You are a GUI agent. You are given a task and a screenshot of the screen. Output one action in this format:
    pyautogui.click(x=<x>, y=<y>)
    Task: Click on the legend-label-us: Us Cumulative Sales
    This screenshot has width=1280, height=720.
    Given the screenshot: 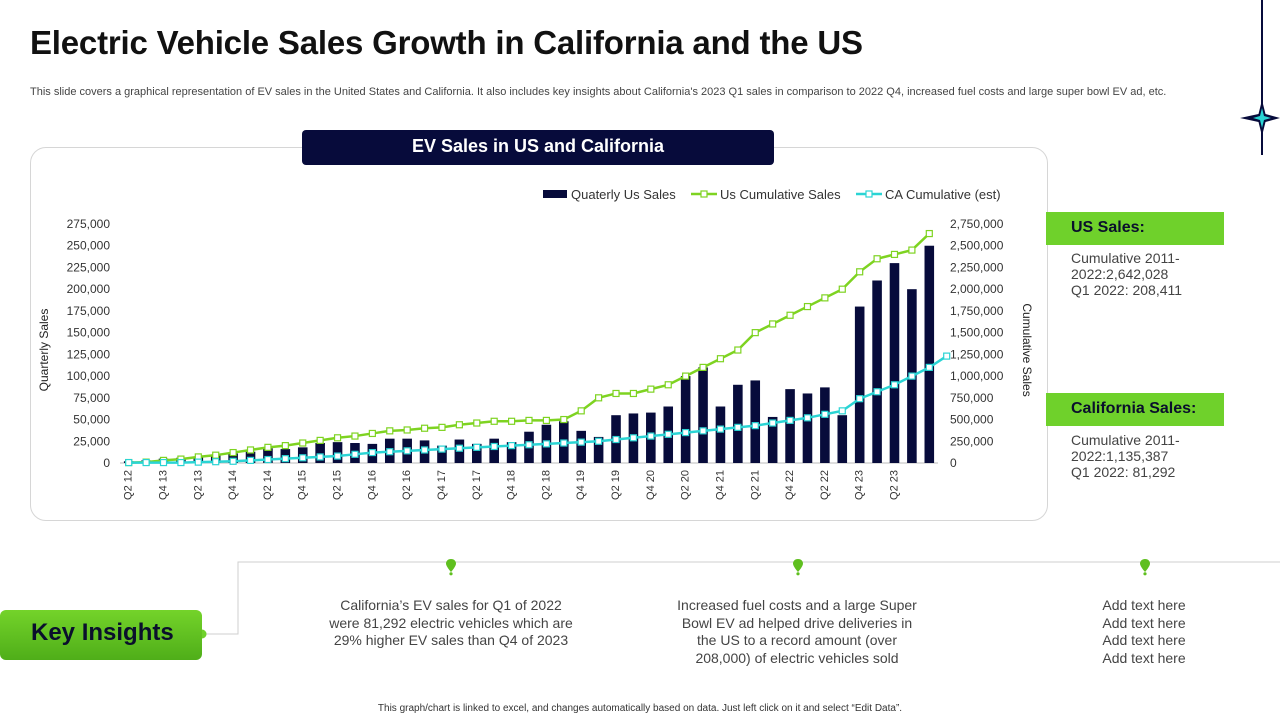 What is the action you would take?
    pyautogui.click(x=780, y=194)
    